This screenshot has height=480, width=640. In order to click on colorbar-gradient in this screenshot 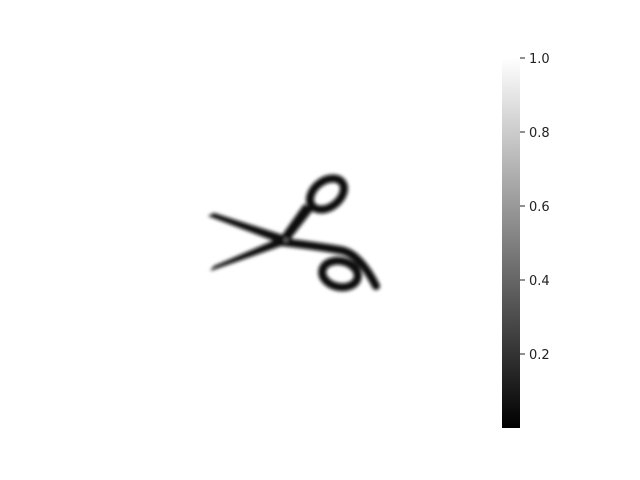, I will do `click(511, 243)`.